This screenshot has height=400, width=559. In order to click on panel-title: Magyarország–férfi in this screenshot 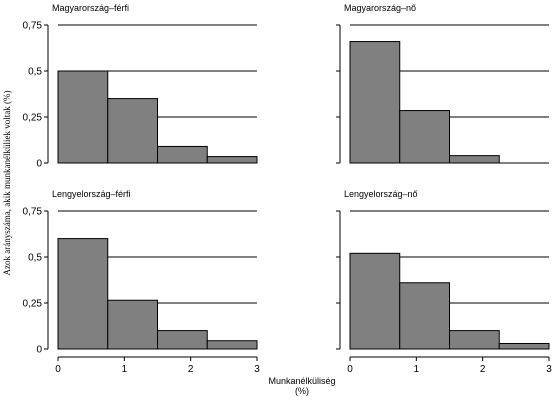, I will do `click(90, 8)`.